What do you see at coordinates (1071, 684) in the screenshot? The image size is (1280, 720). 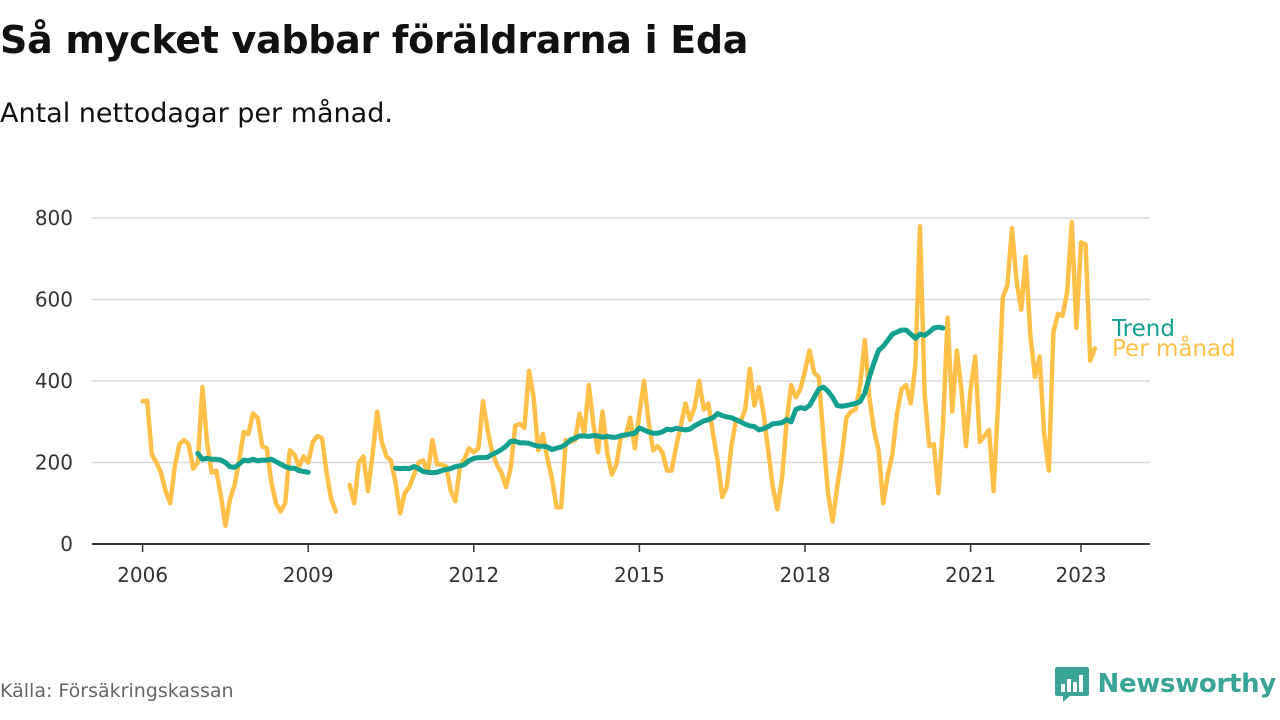 I see `chart-bubble-icon` at bounding box center [1071, 684].